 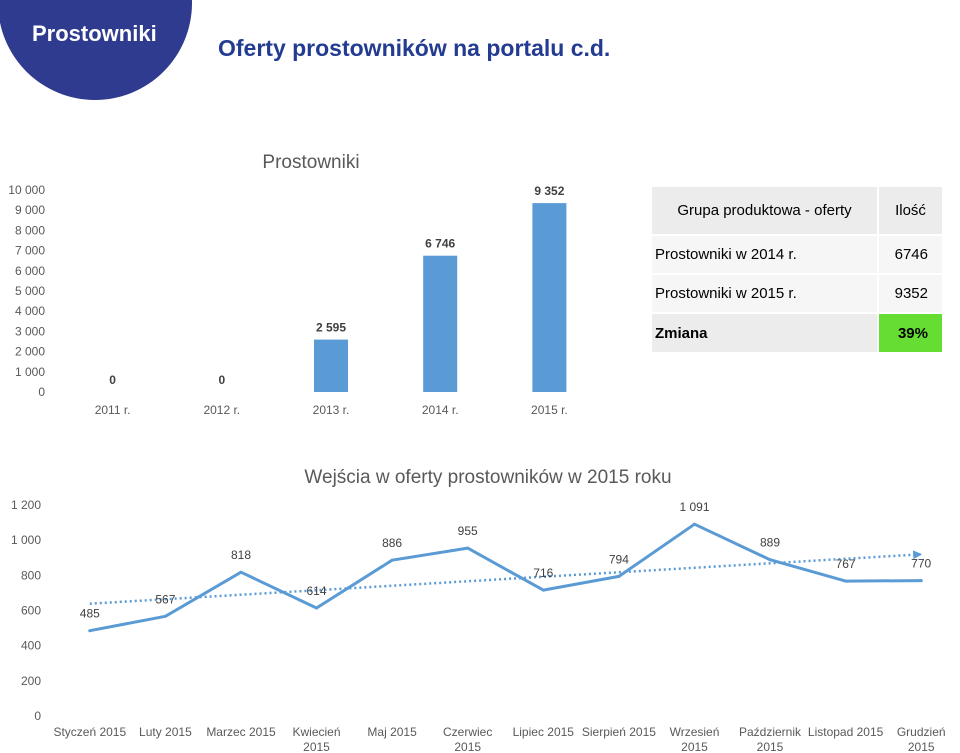 What do you see at coordinates (221, 410) in the screenshot?
I see `x-tick-label: 2012 r.` at bounding box center [221, 410].